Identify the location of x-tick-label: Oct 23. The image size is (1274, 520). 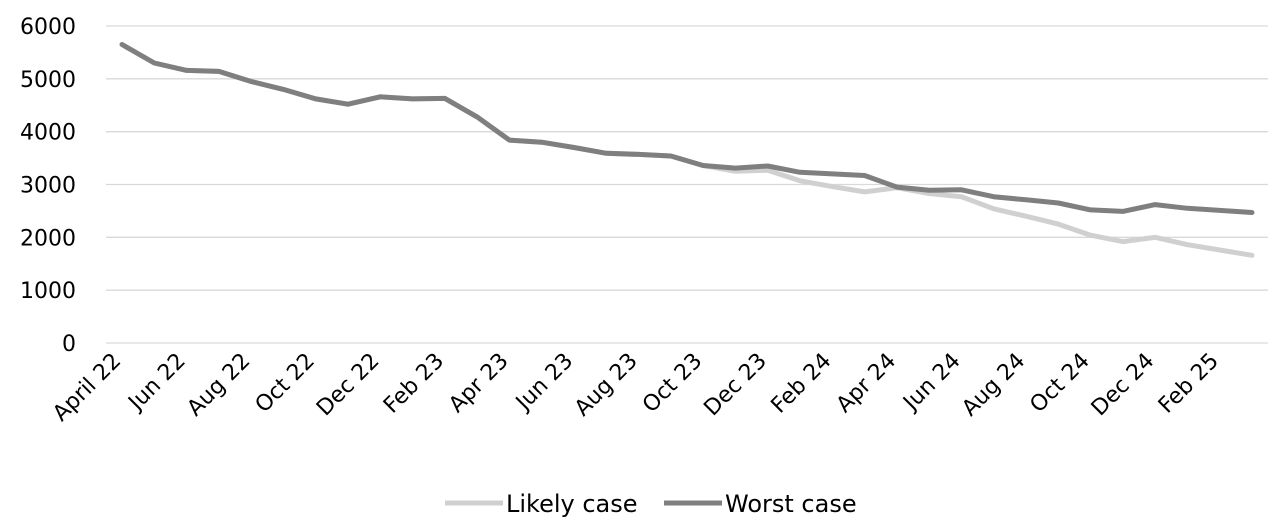
(672, 383).